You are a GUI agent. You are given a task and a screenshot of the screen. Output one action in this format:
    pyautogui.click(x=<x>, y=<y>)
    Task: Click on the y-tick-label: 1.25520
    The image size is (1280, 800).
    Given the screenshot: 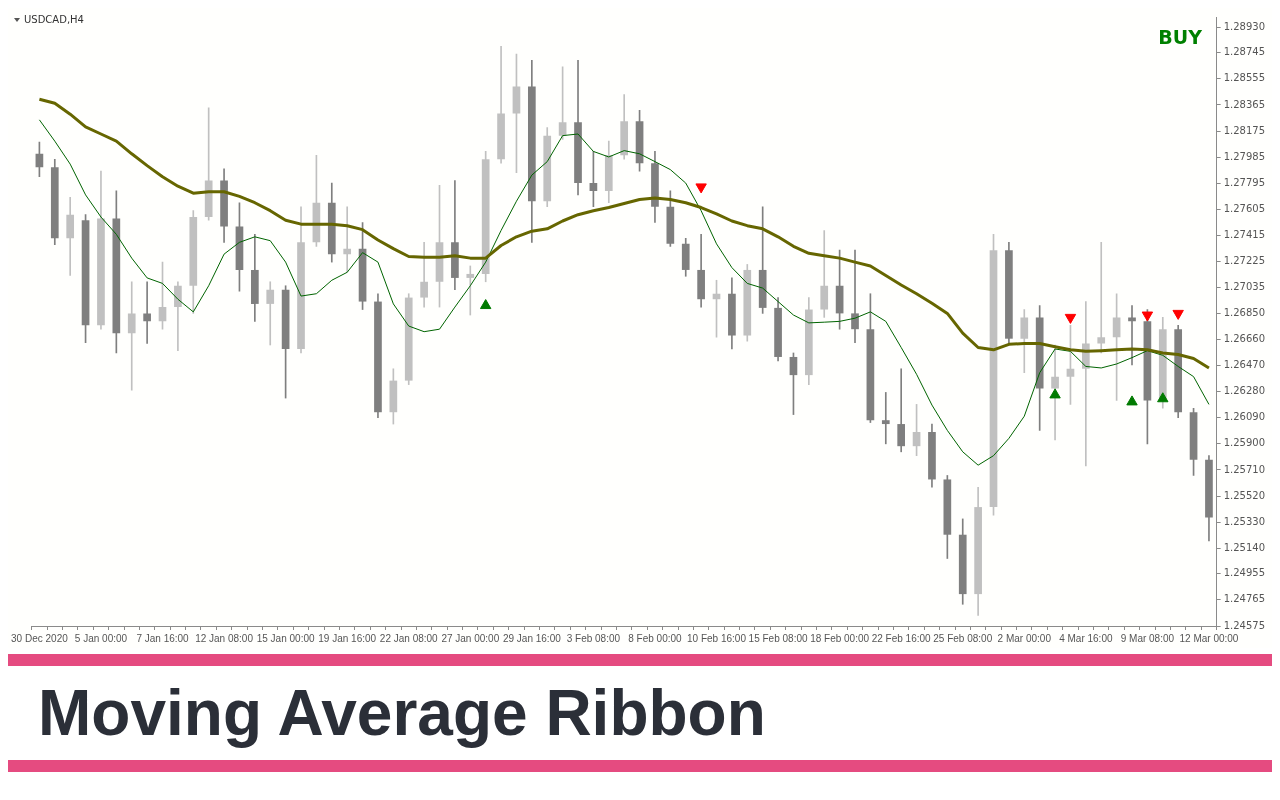 What is the action you would take?
    pyautogui.click(x=1244, y=495)
    